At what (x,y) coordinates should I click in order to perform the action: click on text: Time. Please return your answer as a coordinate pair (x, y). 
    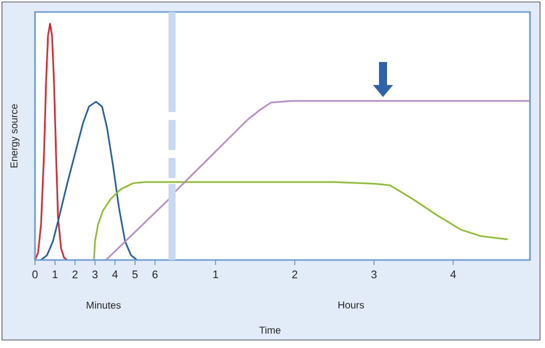
    Looking at the image, I should click on (269, 330).